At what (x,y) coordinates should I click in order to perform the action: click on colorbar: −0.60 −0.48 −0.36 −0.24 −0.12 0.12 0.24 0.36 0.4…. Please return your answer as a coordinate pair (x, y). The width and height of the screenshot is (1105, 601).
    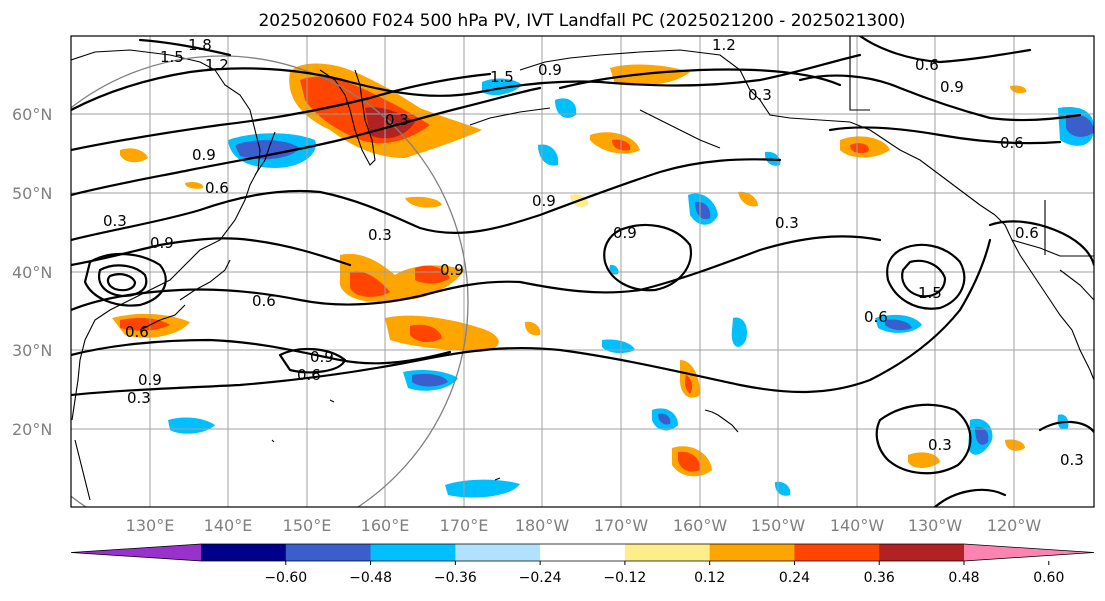
    Looking at the image, I should click on (582, 564).